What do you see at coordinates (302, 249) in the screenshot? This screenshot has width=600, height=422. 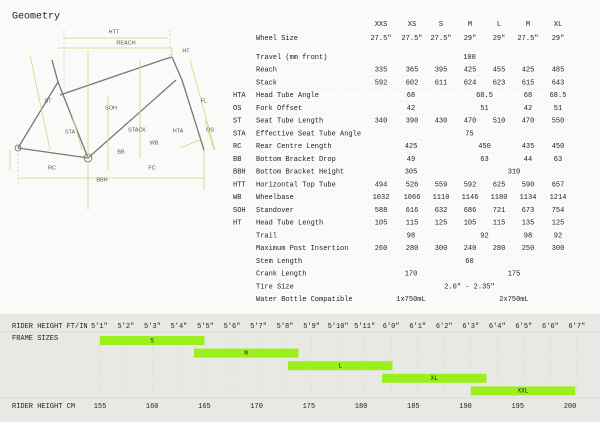 I see `row-name: Maximum Post Insertion` at bounding box center [302, 249].